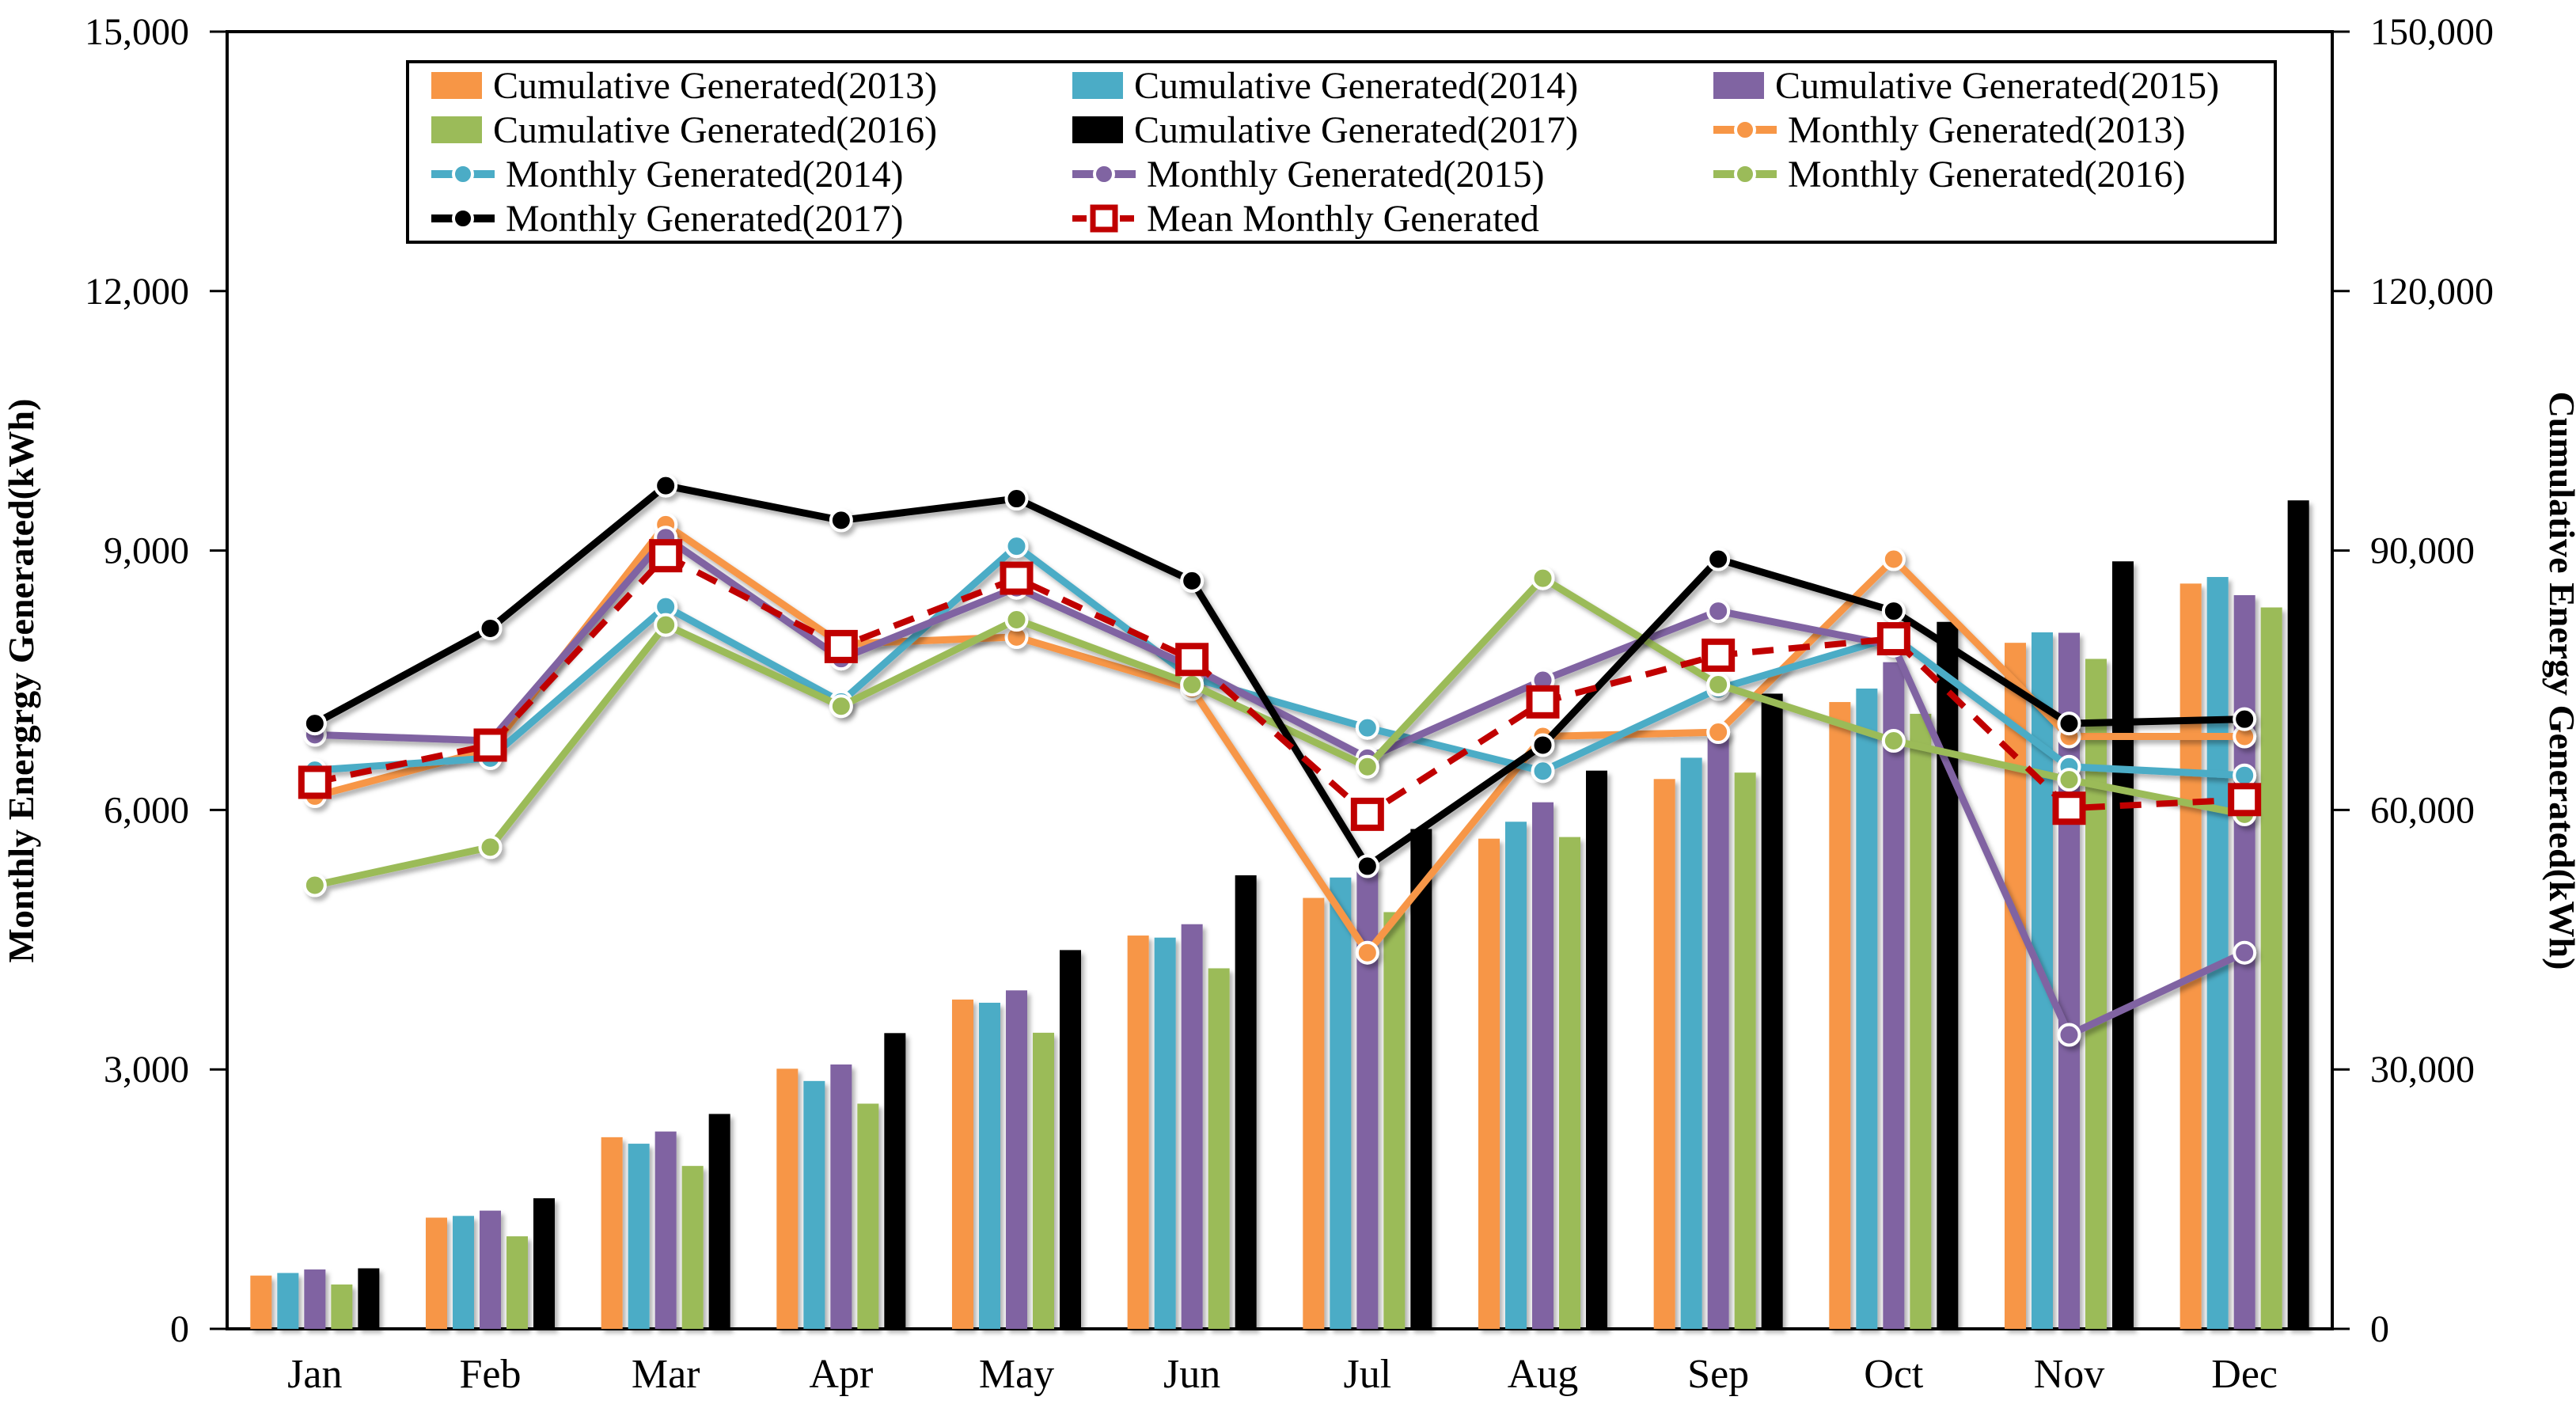 The width and height of the screenshot is (2576, 1408). What do you see at coordinates (1966, 86) in the screenshot?
I see `legend-entry: Cumulative Generated(2015)` at bounding box center [1966, 86].